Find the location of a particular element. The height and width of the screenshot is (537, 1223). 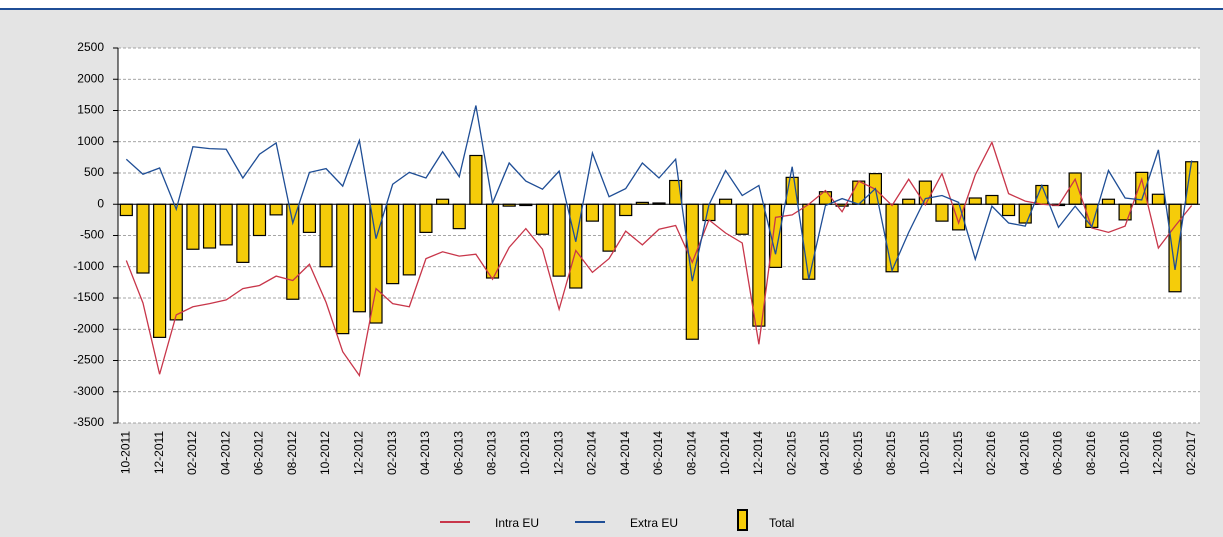

x-tick-label: 04-2014 is located at coordinates (625, 453).